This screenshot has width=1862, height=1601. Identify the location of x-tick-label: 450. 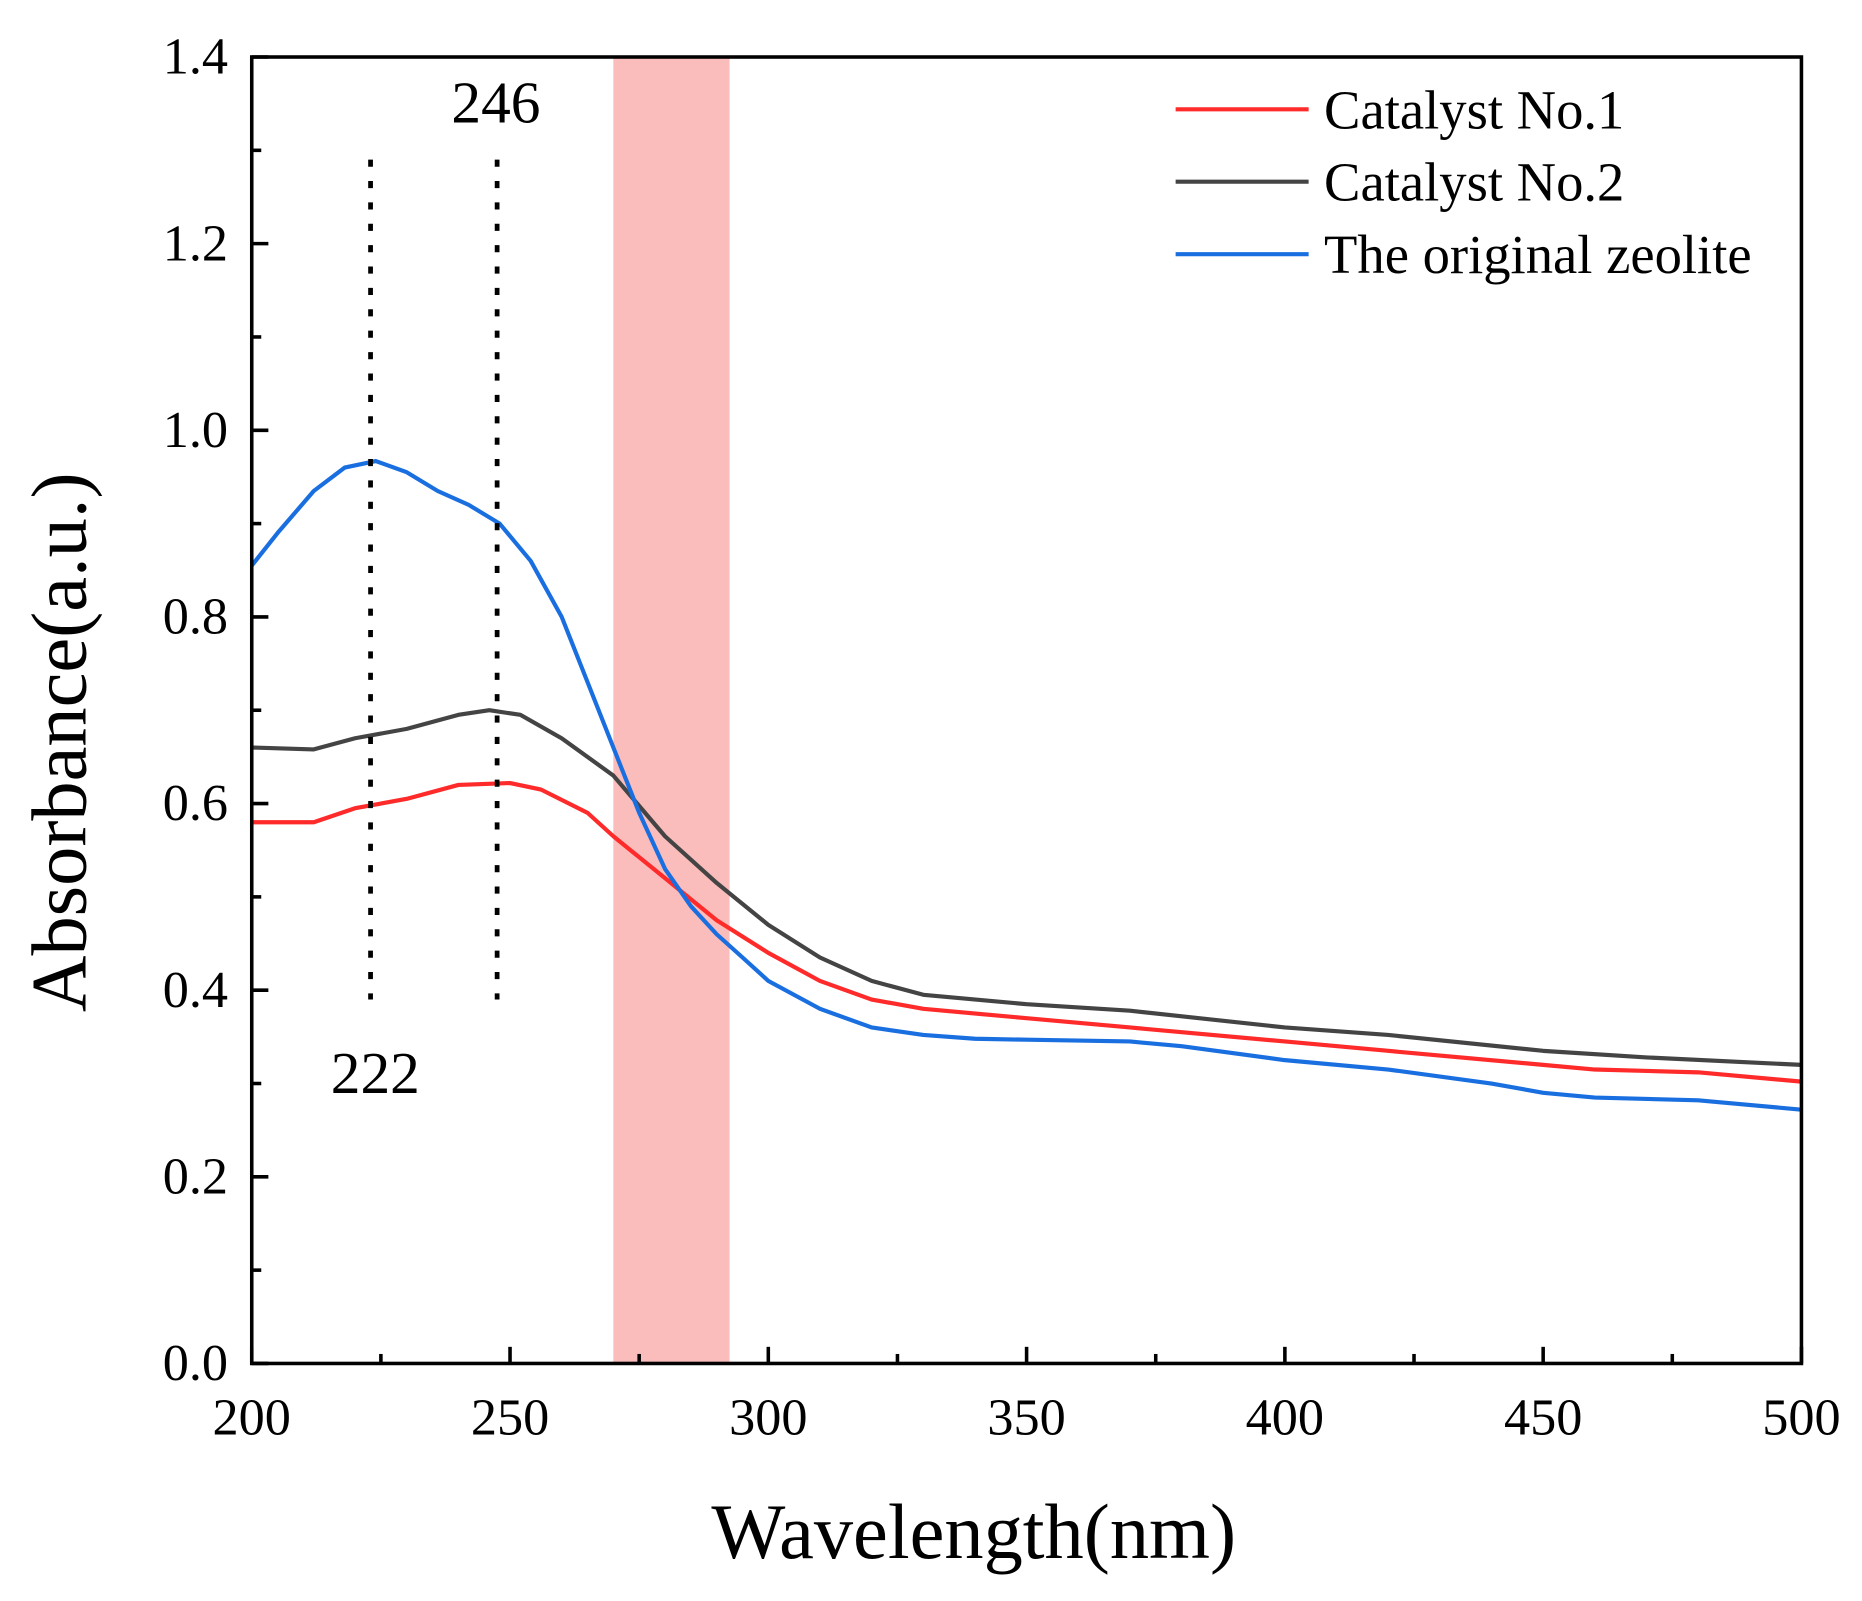
(1543, 1418).